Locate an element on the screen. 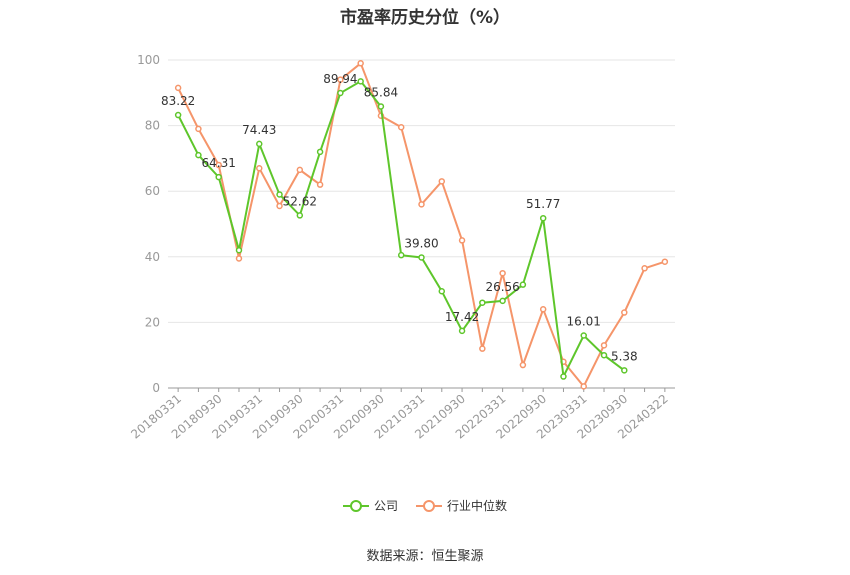  data-label: 74.43 is located at coordinates (259, 130).